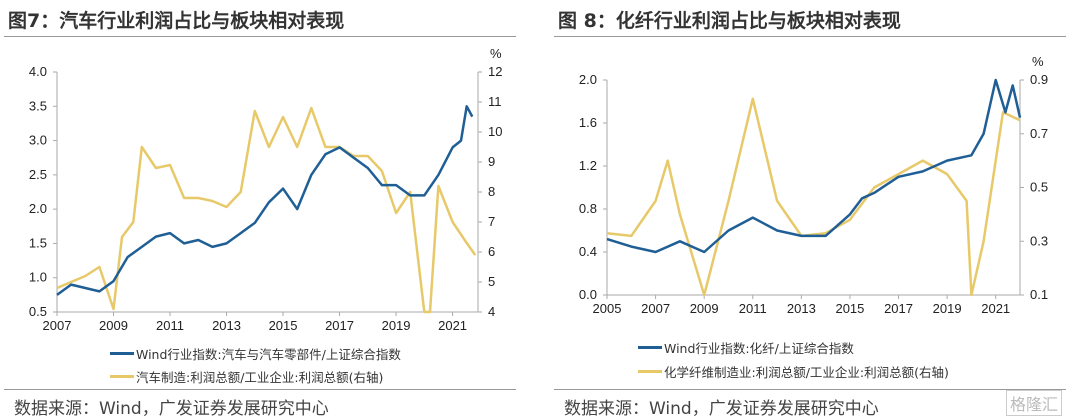 Image resolution: width=1080 pixels, height=420 pixels. I want to click on legend-label: Wind行业指数:化纤/上证综合指数, so click(759, 348).